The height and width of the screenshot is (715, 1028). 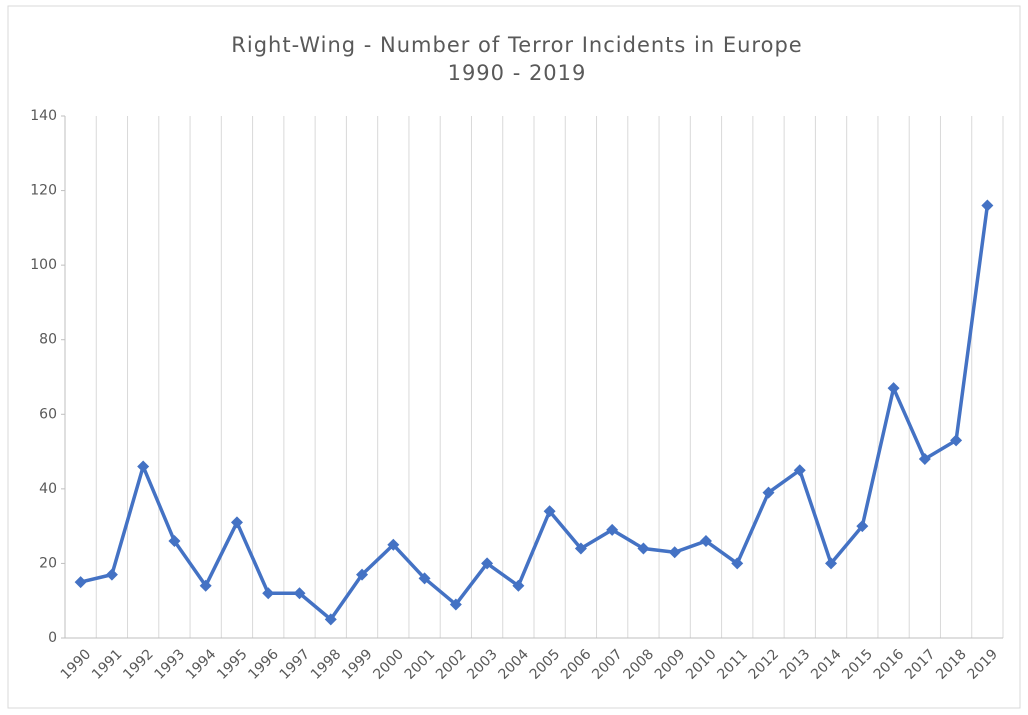 I want to click on chart-subtitle: 1990 - 2019, so click(x=517, y=73).